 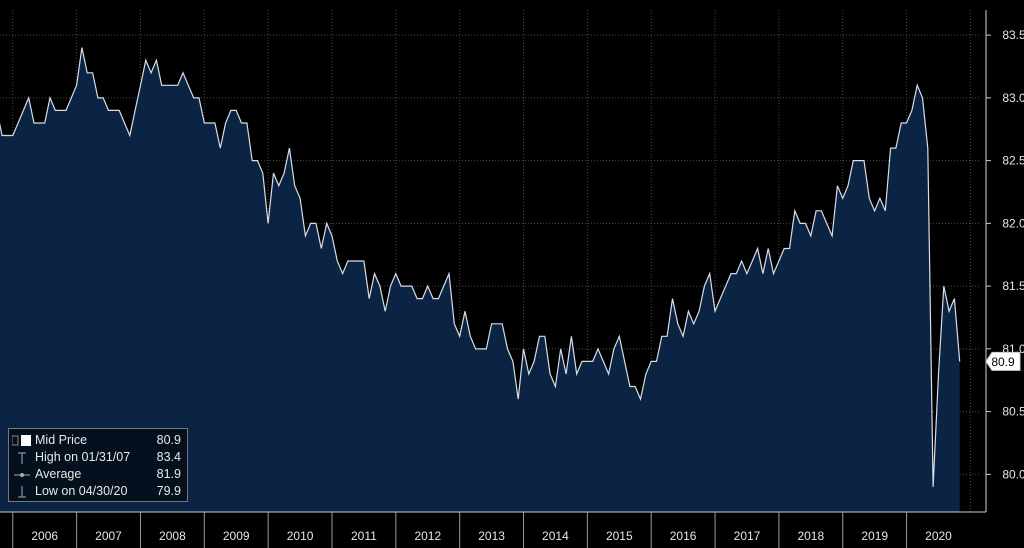 What do you see at coordinates (364, 536) in the screenshot?
I see `x-tick-label: 2011` at bounding box center [364, 536].